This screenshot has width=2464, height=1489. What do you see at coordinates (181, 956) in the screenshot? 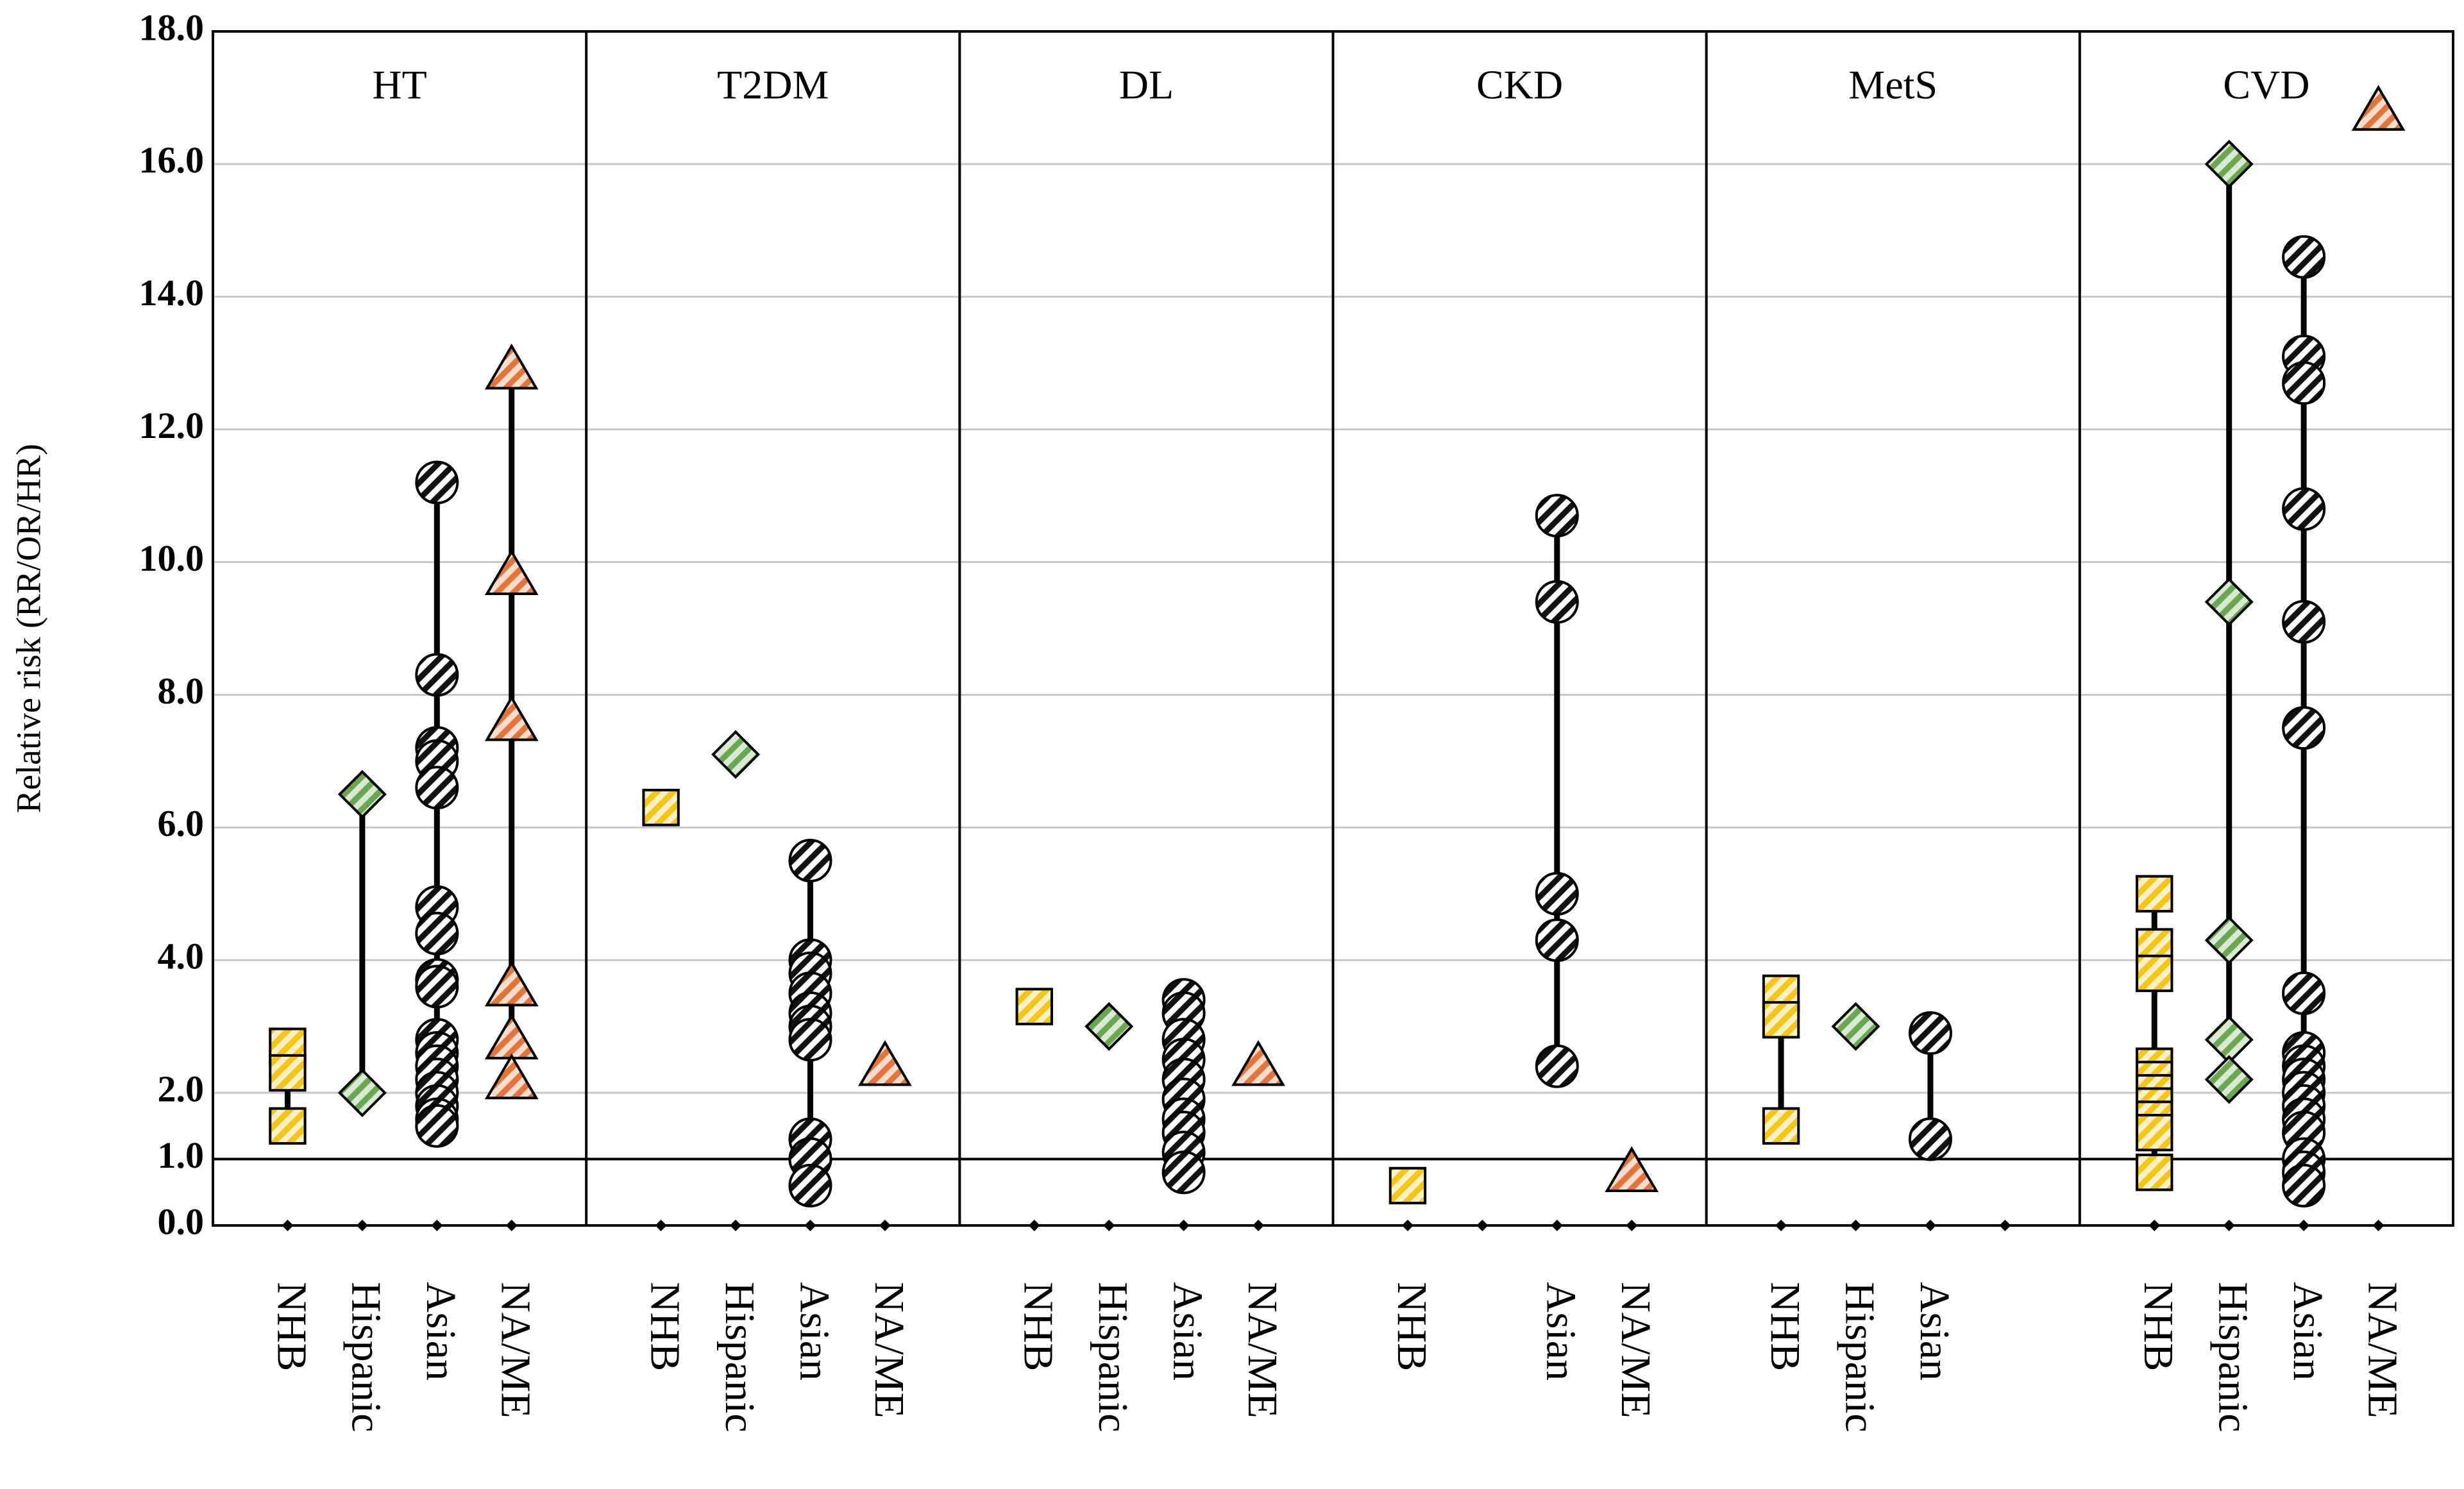
I see `y-tick-label: 4.0` at bounding box center [181, 956].